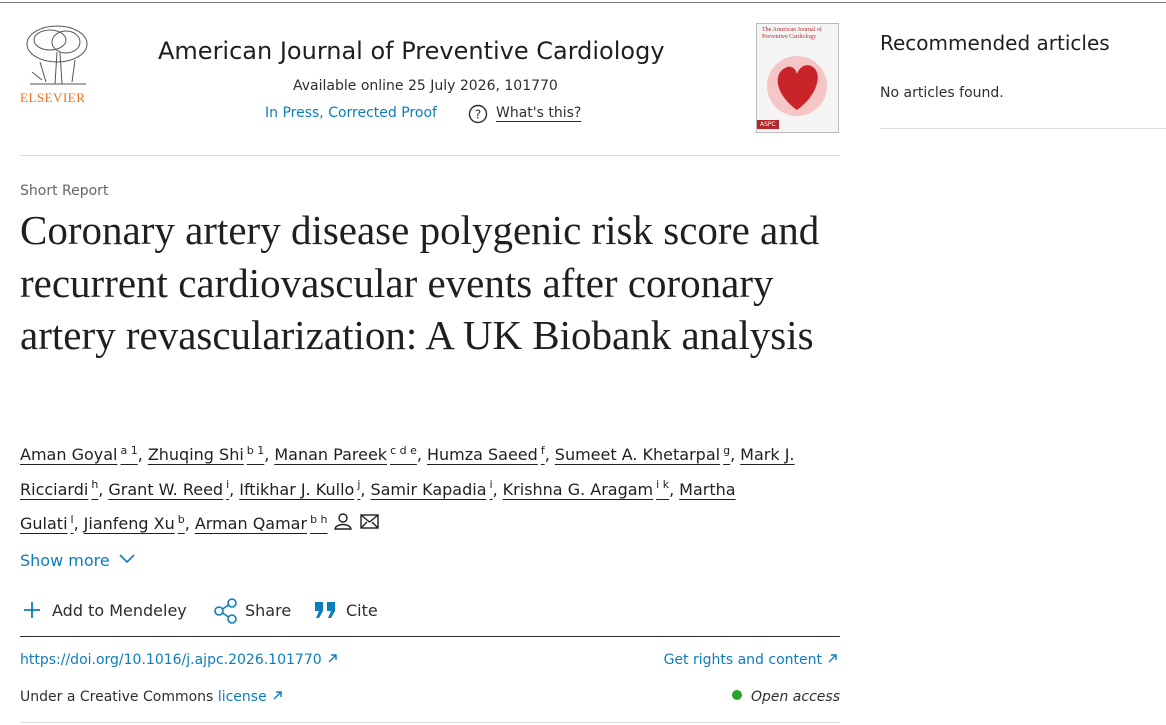  What do you see at coordinates (482, 455) in the screenshot?
I see `author-name: Humza Saeed` at bounding box center [482, 455].